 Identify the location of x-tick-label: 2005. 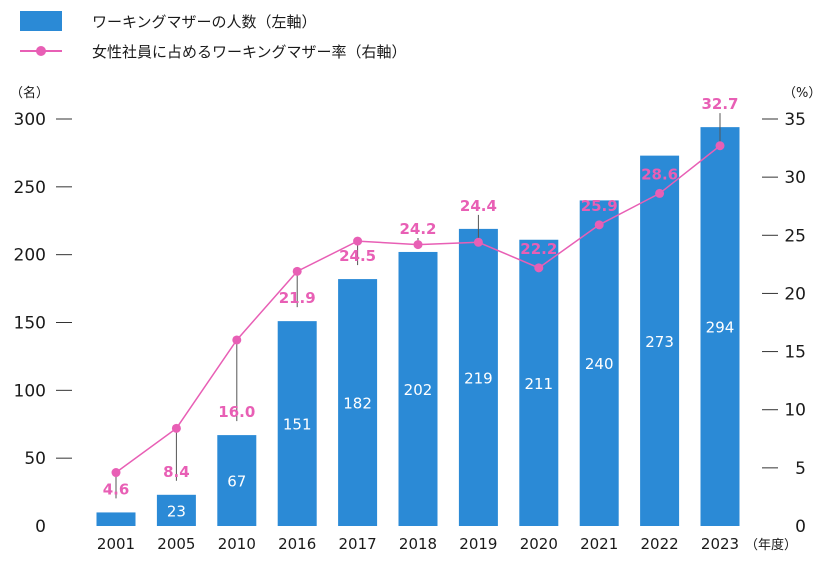
(176, 544).